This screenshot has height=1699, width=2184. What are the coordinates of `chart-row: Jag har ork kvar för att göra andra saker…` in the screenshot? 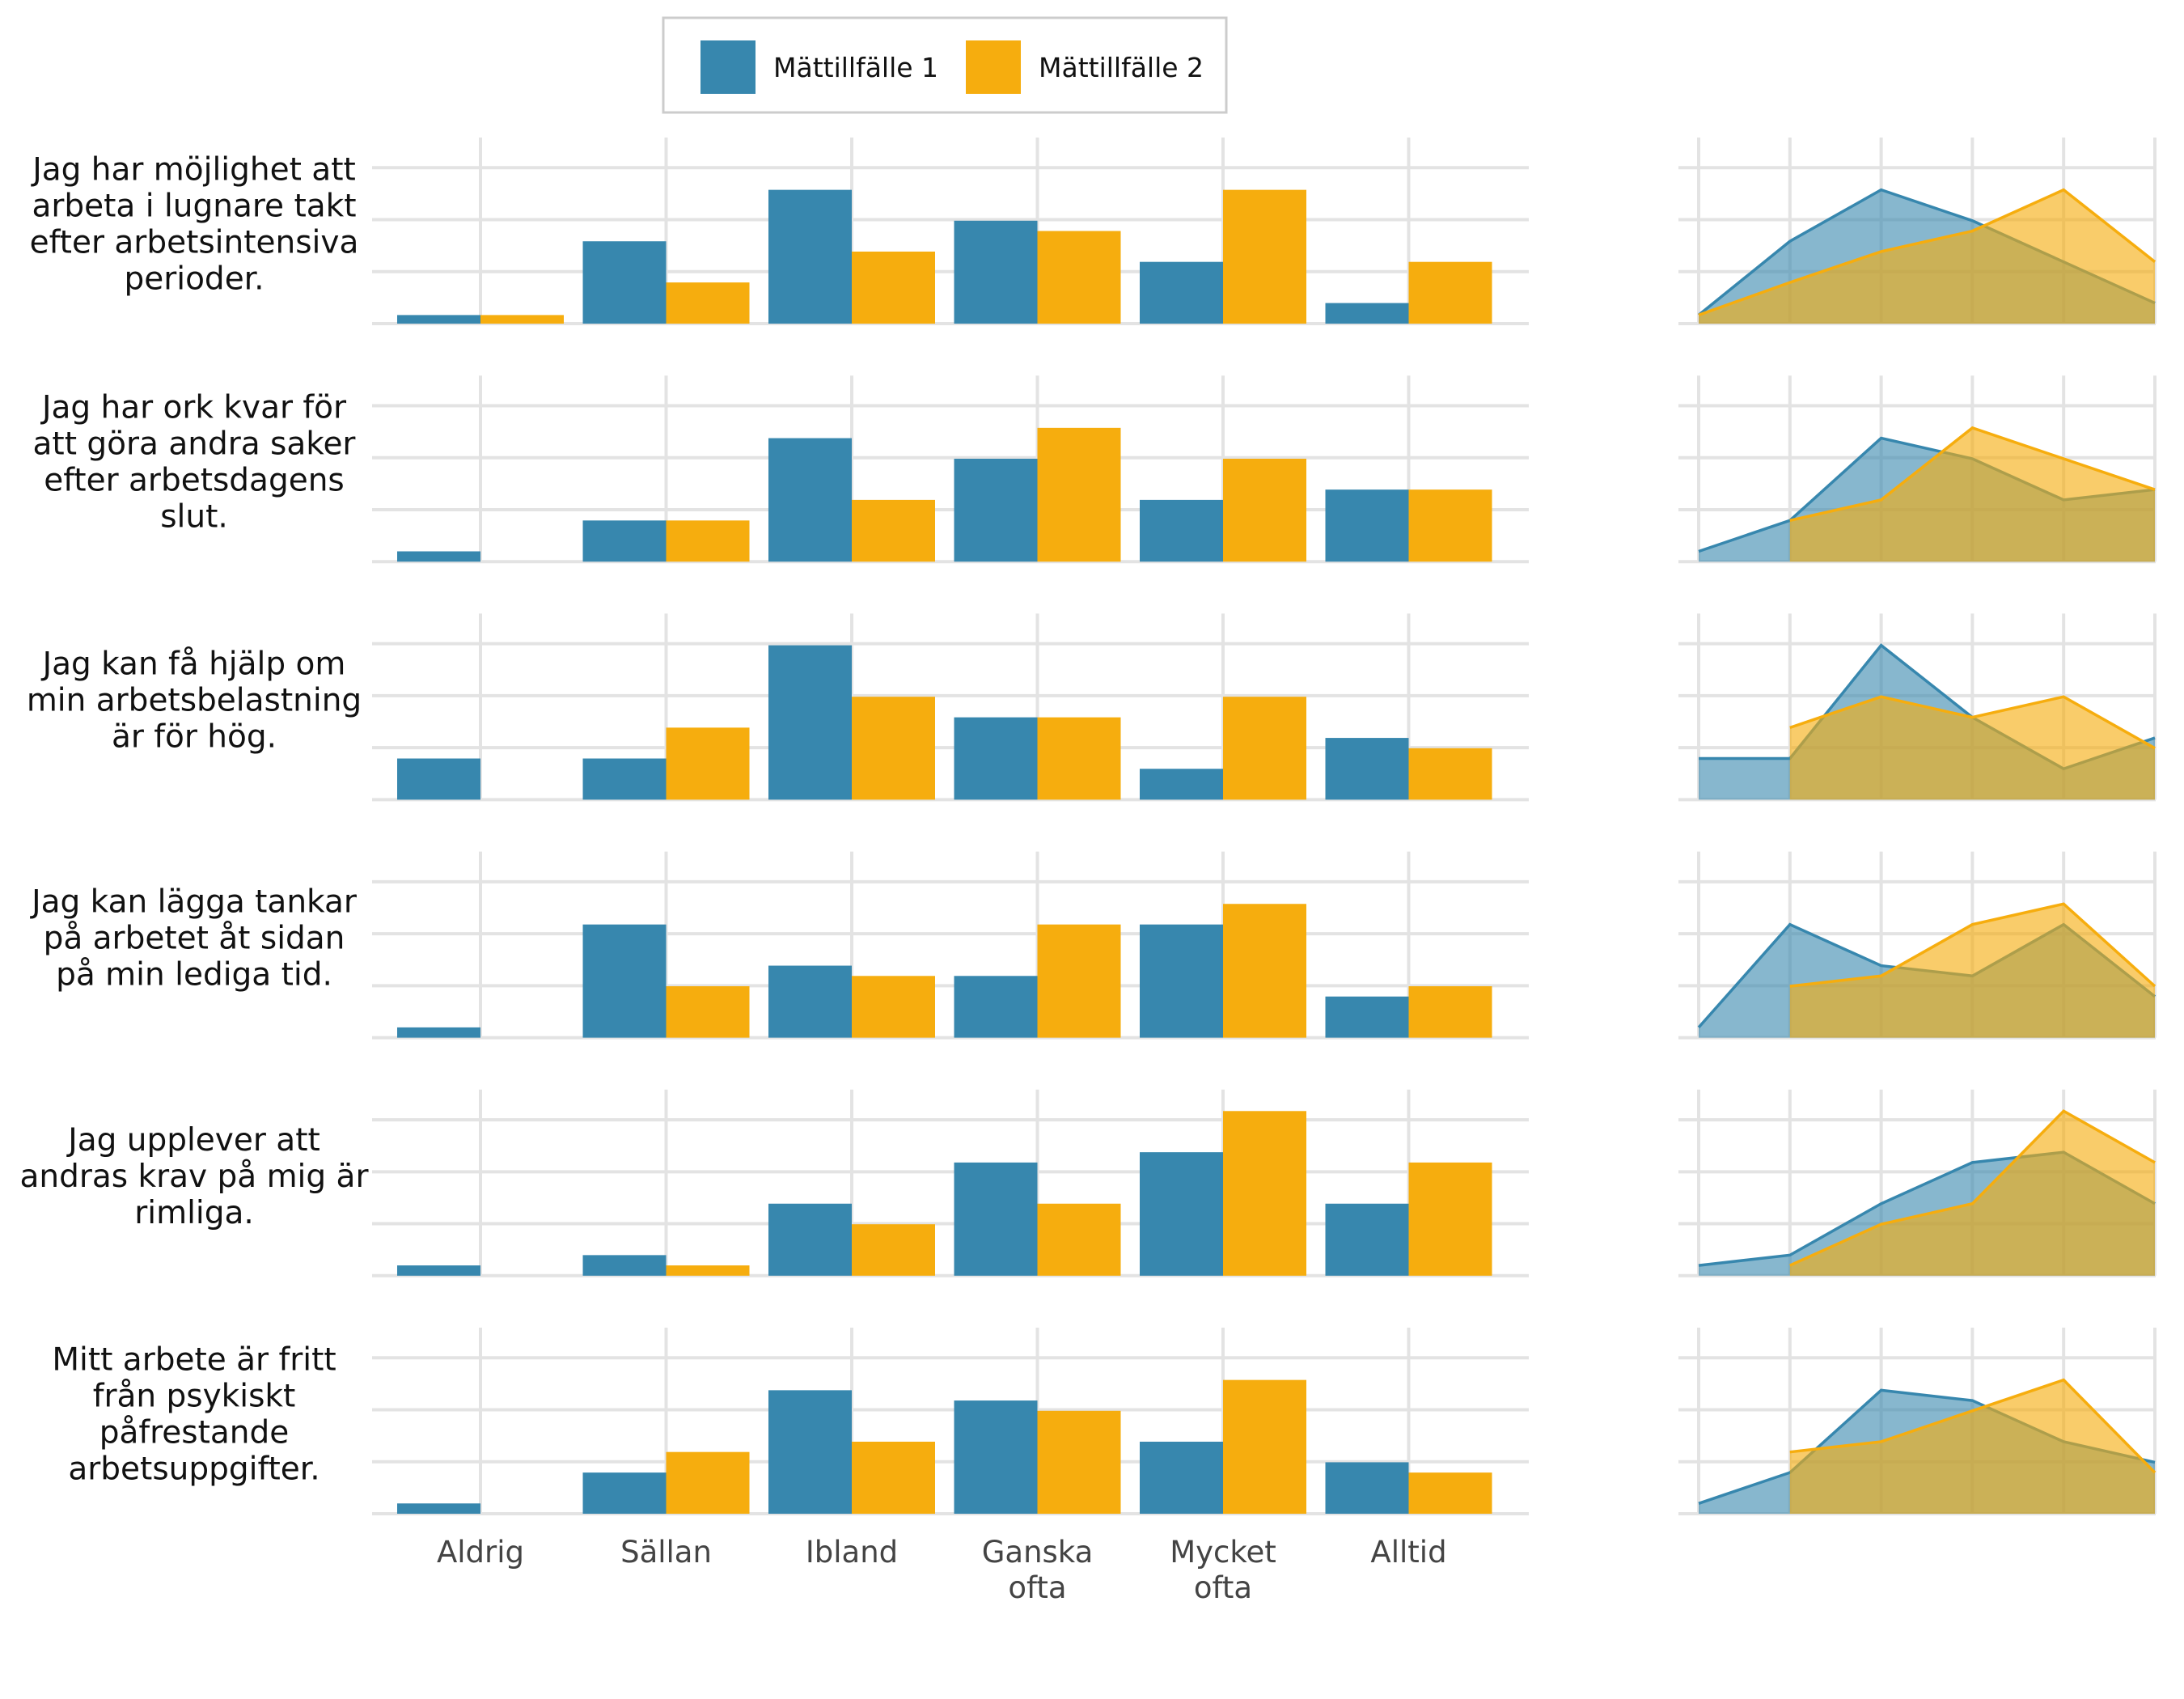 It's located at (1094, 469).